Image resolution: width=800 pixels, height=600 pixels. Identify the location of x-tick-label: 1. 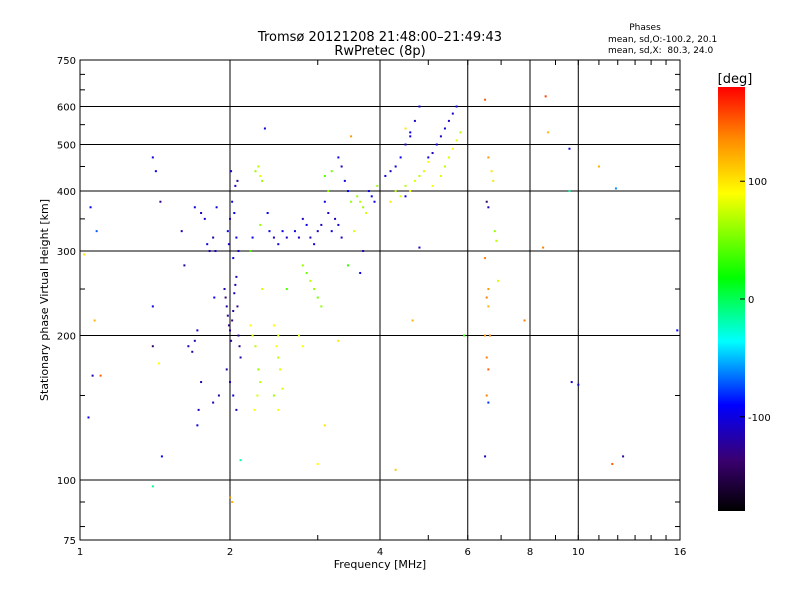
(80, 552).